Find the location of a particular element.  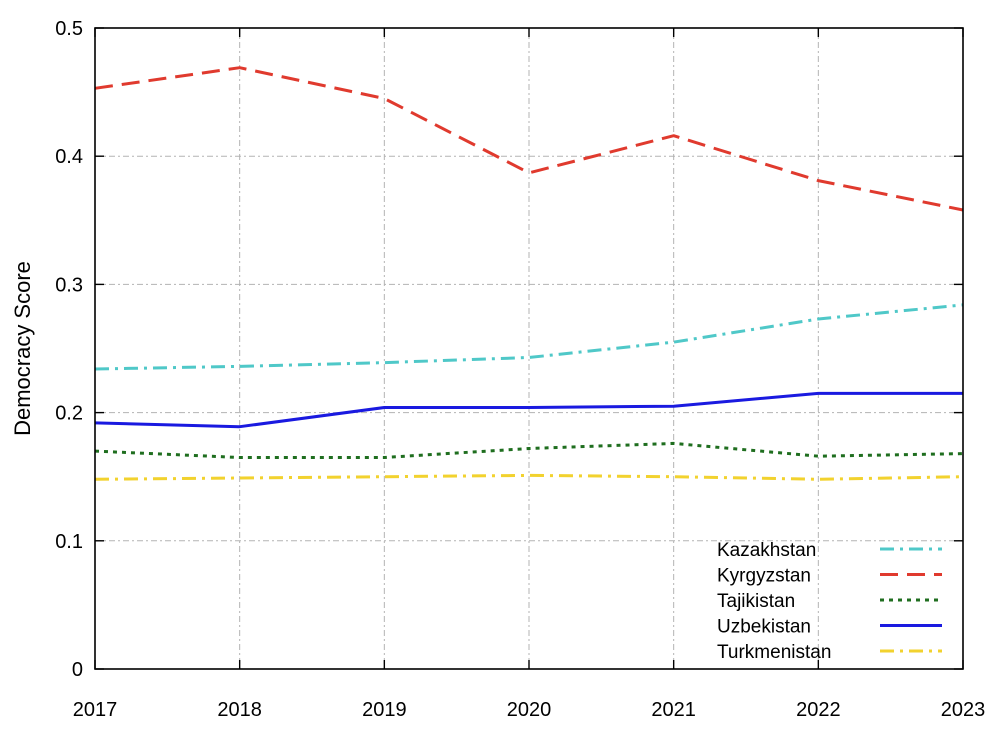

series-line-tajikistan is located at coordinates (529, 450).